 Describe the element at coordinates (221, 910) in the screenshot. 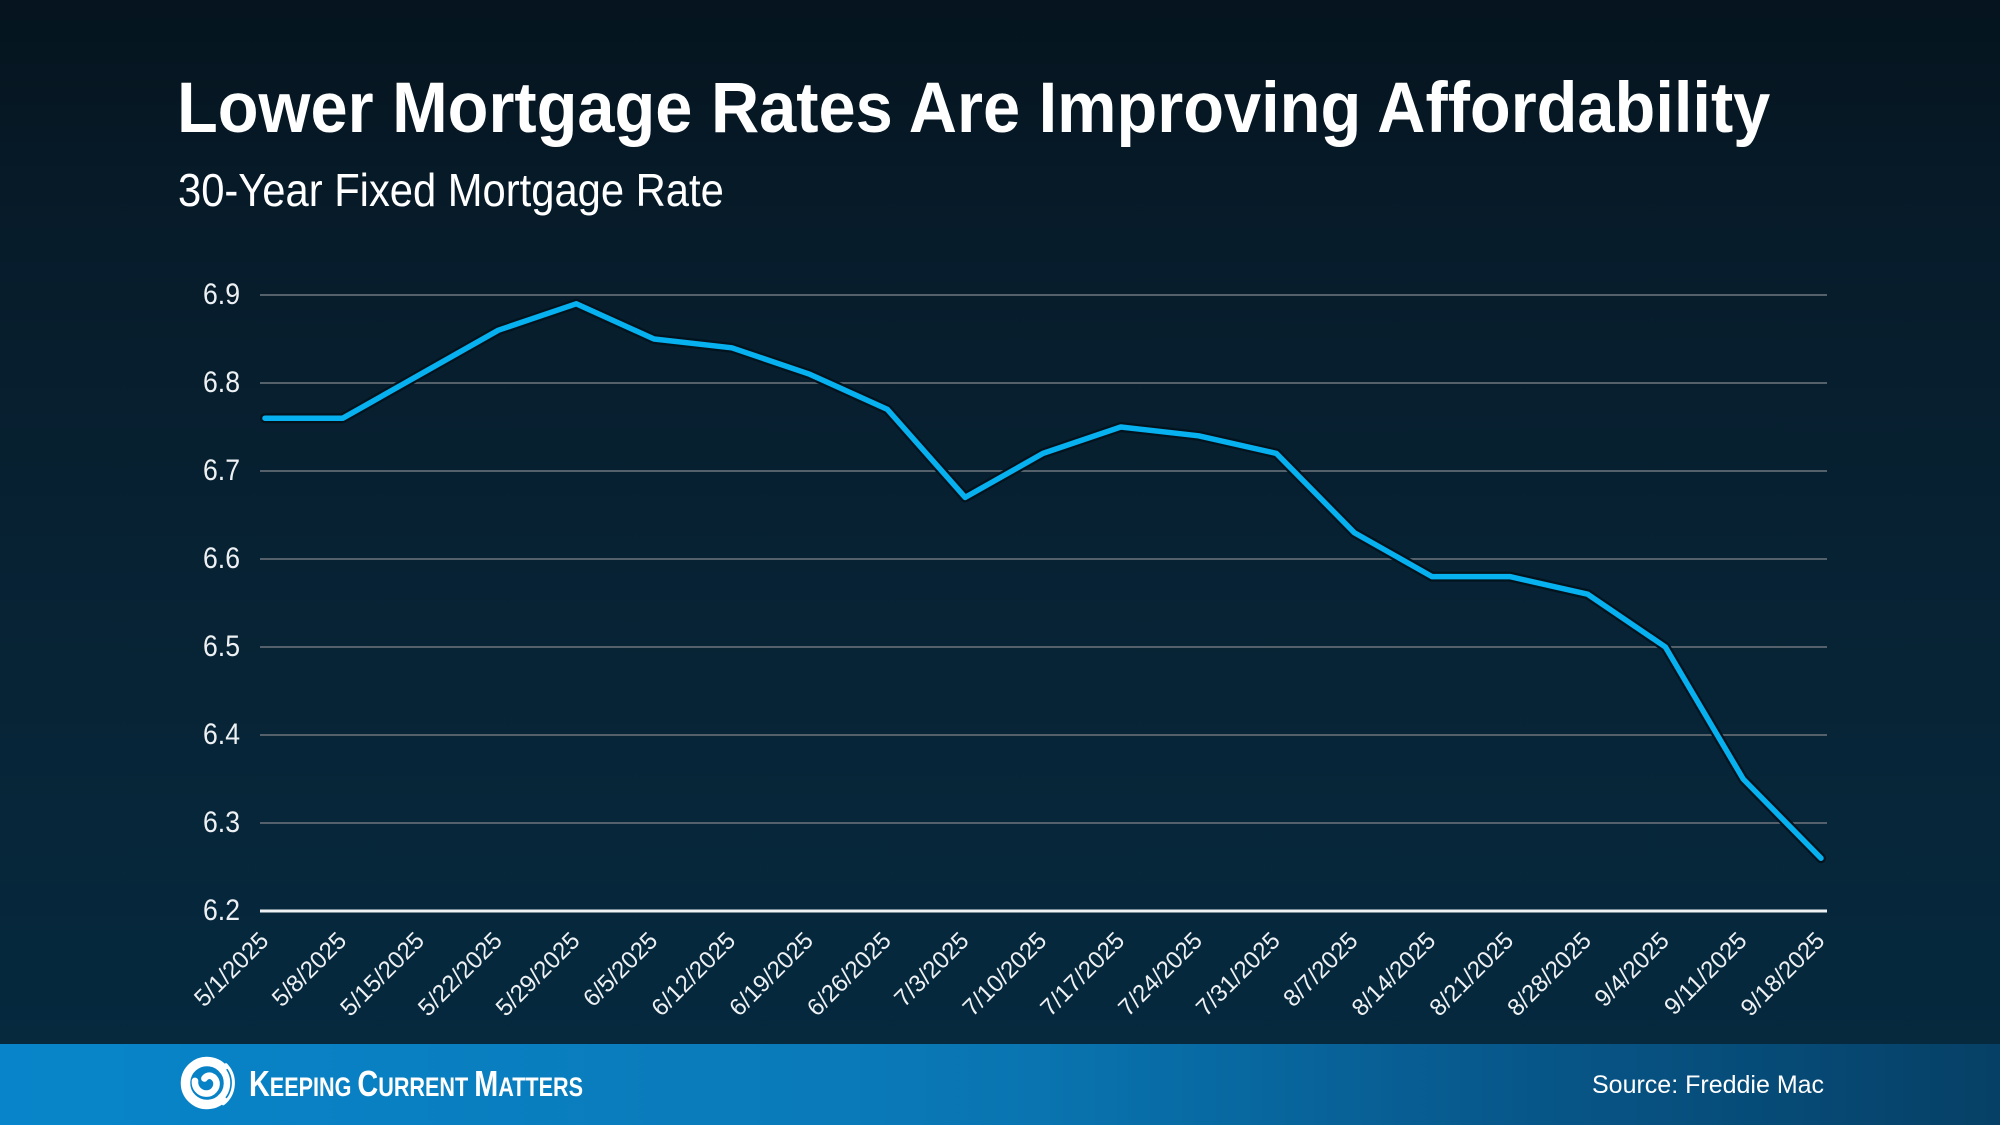

I see `svg-text: 6.2` at that location.